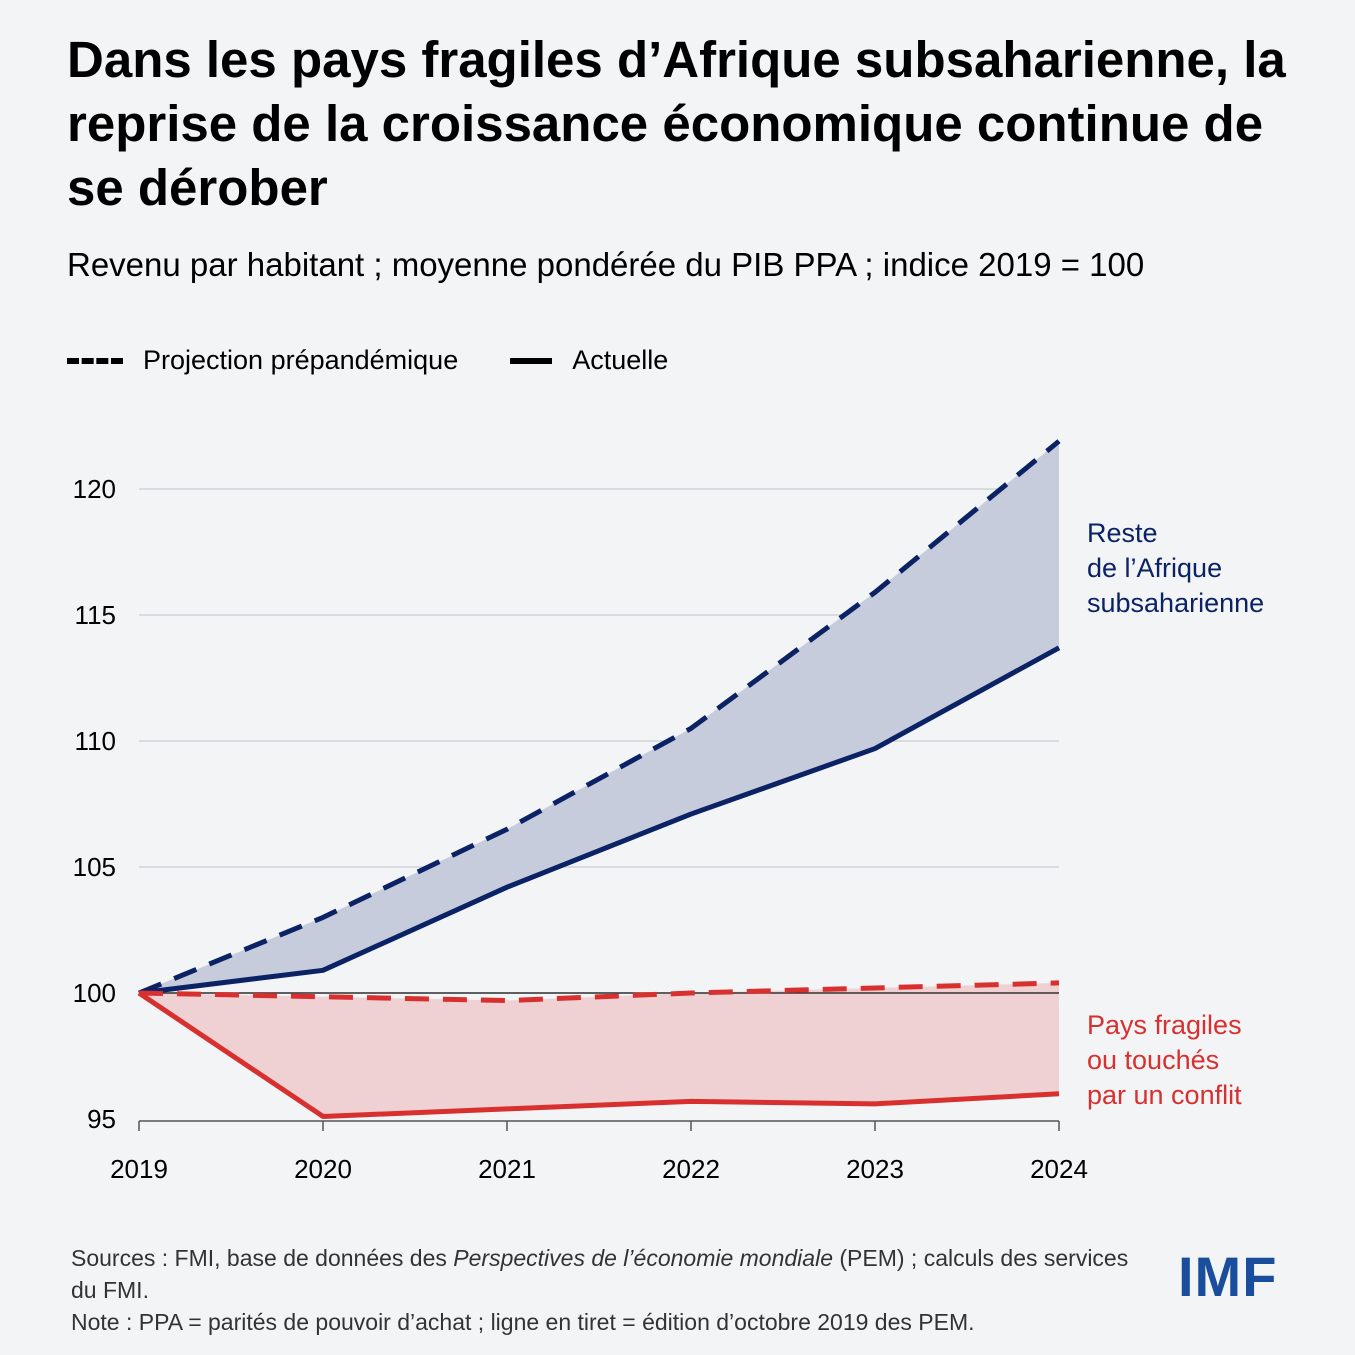 This screenshot has height=1355, width=1355. I want to click on sources-italic: Perspectives de l’économie mondiale, so click(643, 1258).